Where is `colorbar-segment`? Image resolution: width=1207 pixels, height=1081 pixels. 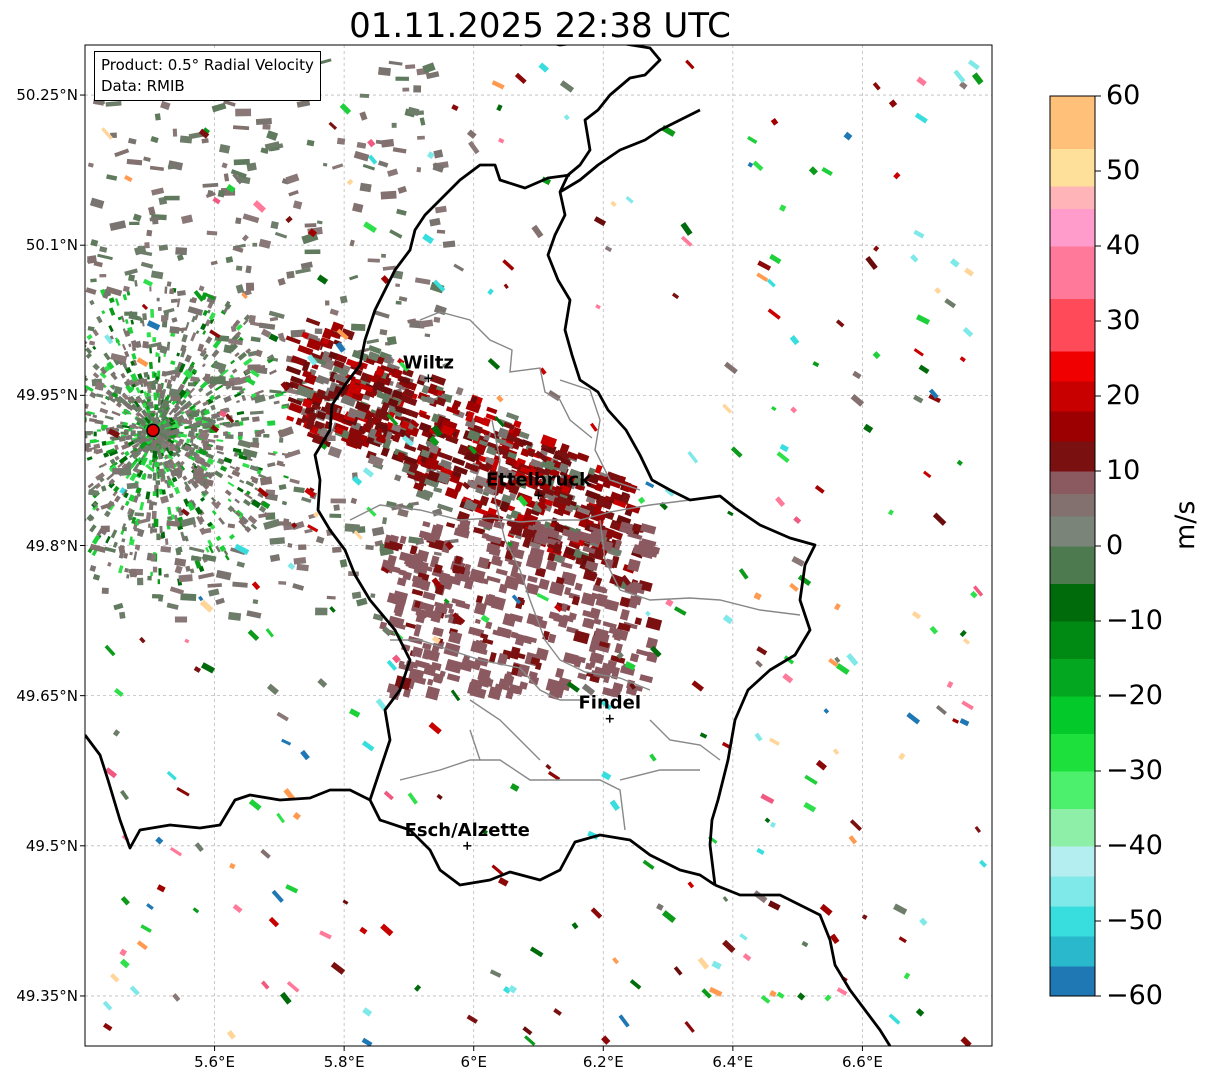
colorbar-segment is located at coordinates (1072, 456).